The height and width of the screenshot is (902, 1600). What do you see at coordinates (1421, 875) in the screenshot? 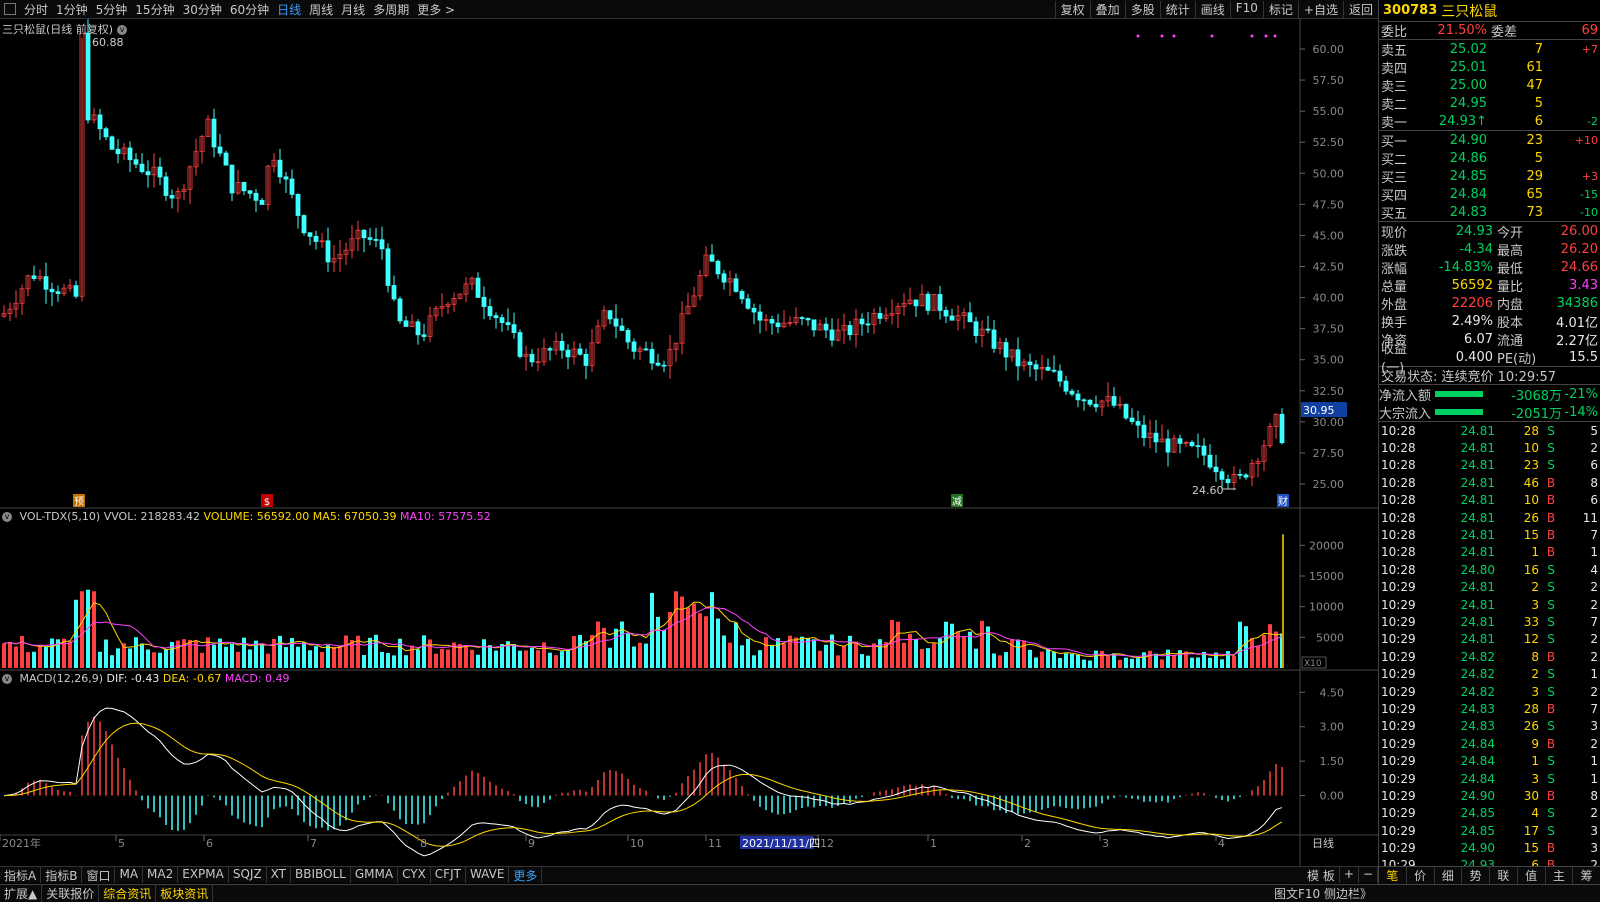
I see `quote-tab: 价` at bounding box center [1421, 875].